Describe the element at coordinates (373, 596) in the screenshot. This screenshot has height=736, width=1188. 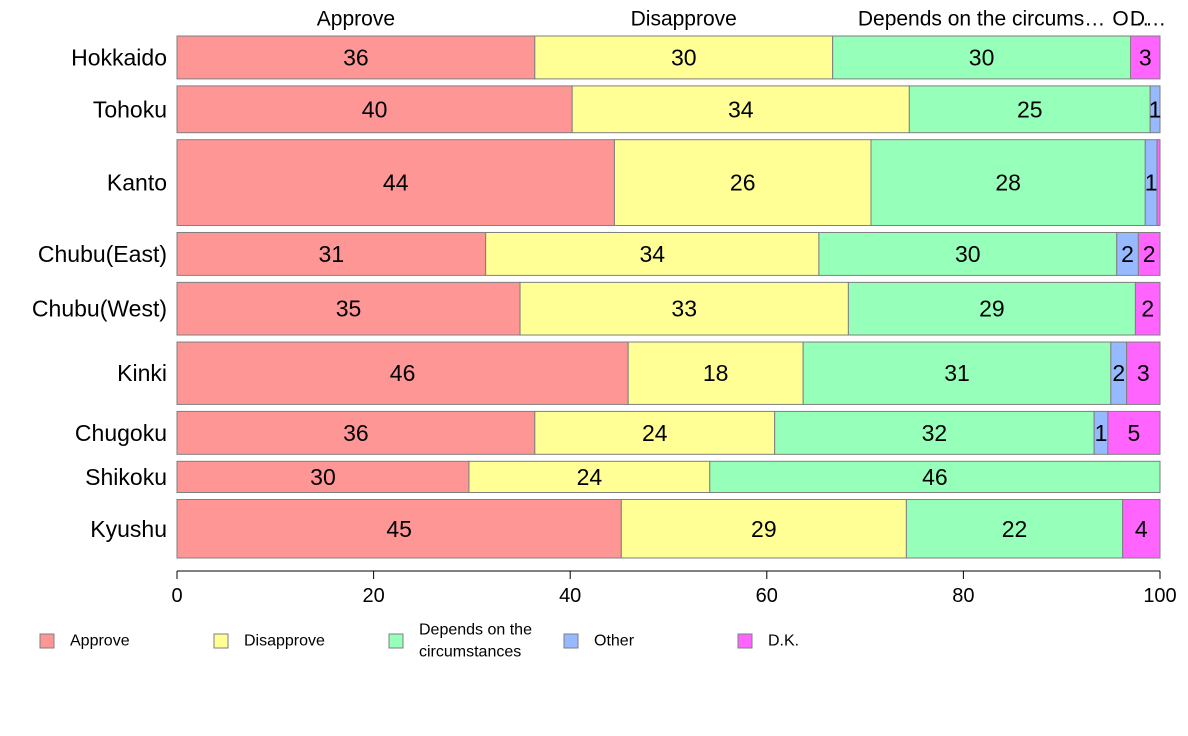
I see `x-tick-label: 20` at that location.